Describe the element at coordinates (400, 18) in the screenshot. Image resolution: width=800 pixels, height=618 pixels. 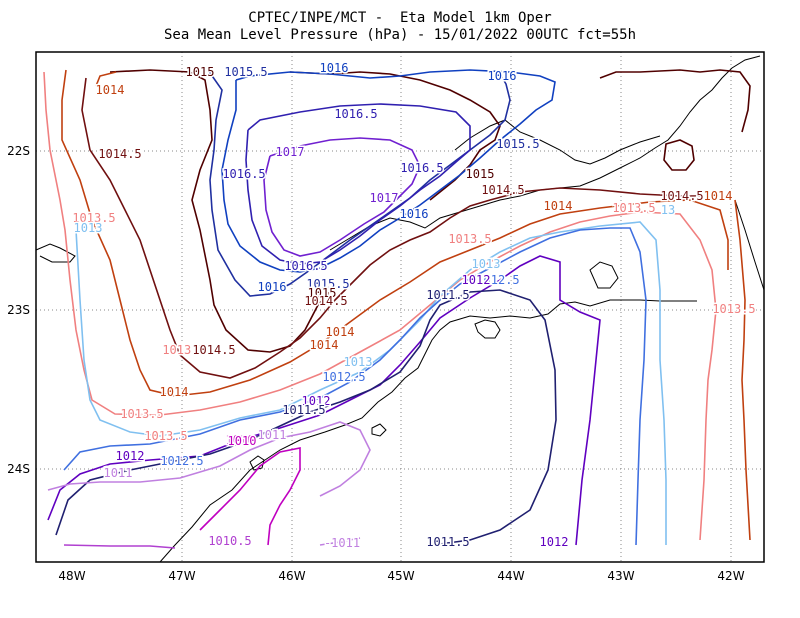
I see `map-title-line-1: CPTEC/INPE/MCT - Eta Model 1km Oper` at that location.